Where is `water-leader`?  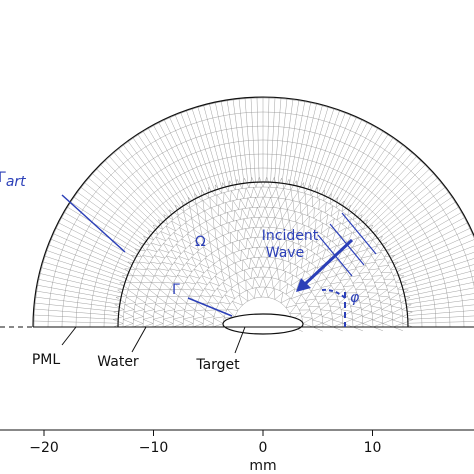 water-leader is located at coordinates (139, 339).